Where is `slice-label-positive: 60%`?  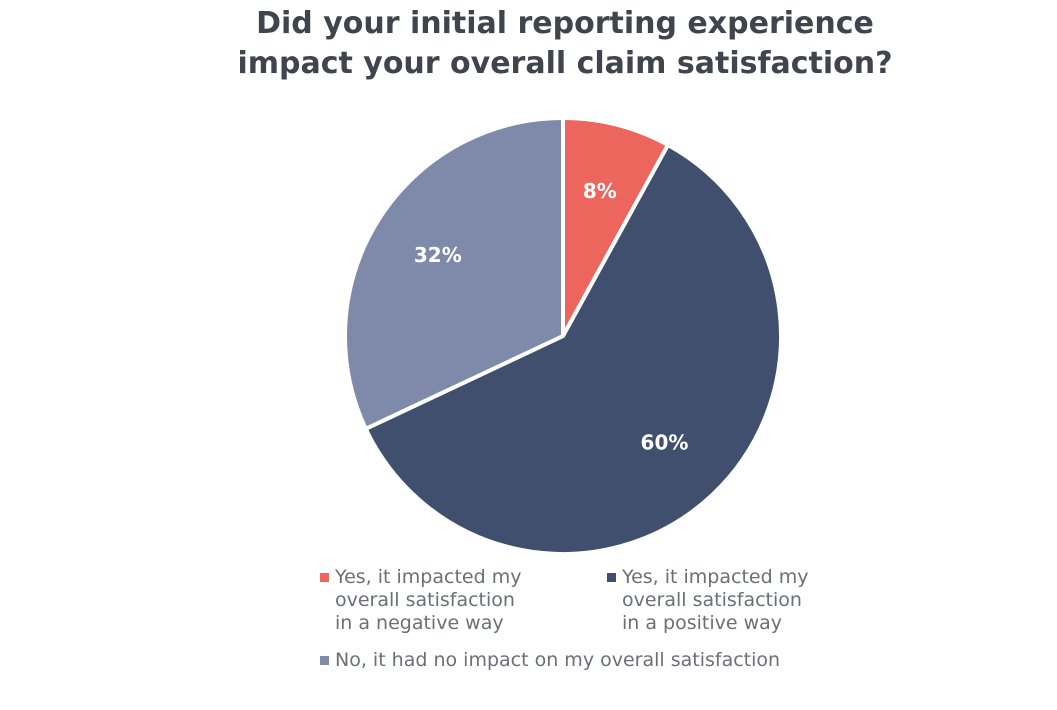
slice-label-positive: 60% is located at coordinates (665, 443).